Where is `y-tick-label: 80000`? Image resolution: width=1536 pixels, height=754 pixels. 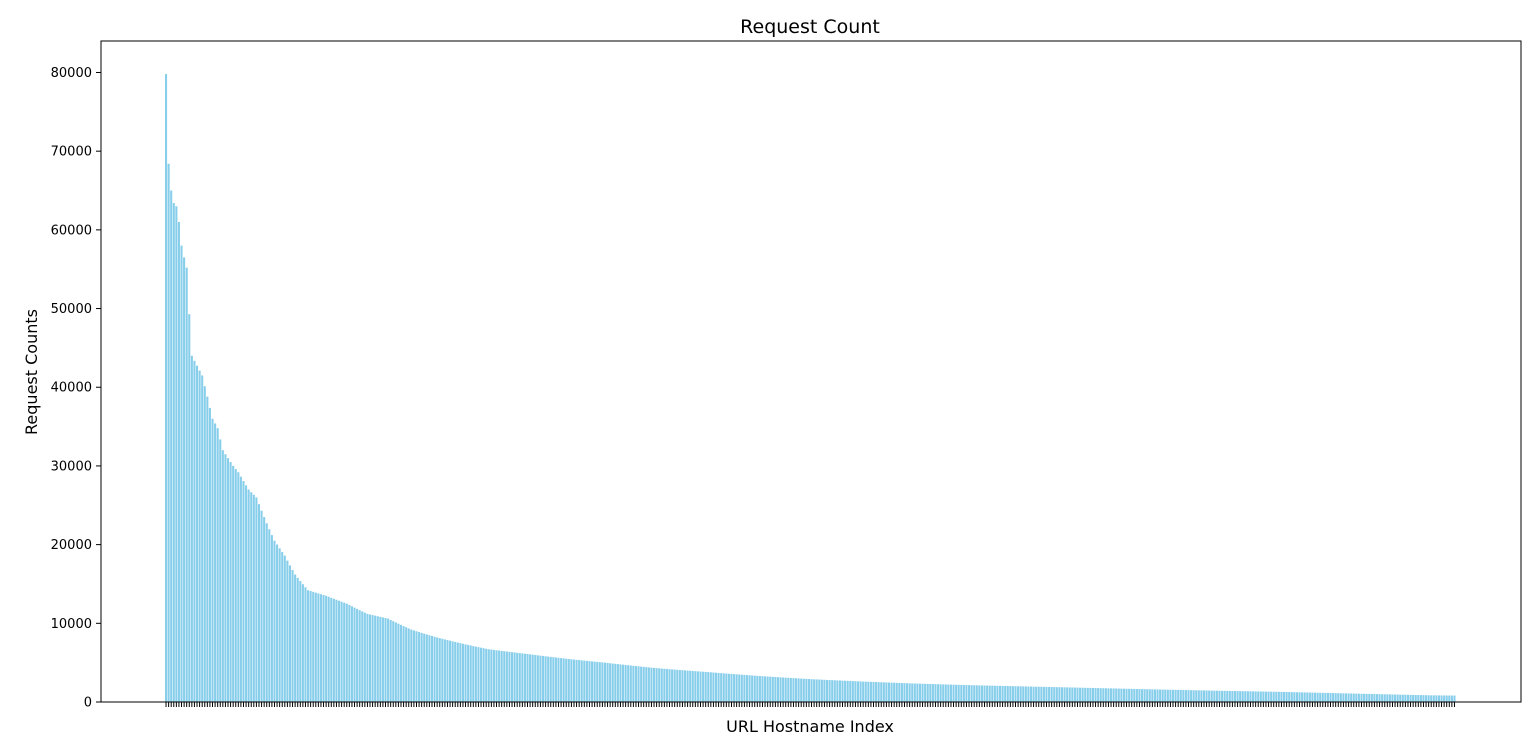
y-tick-label: 80000 is located at coordinates (71, 73).